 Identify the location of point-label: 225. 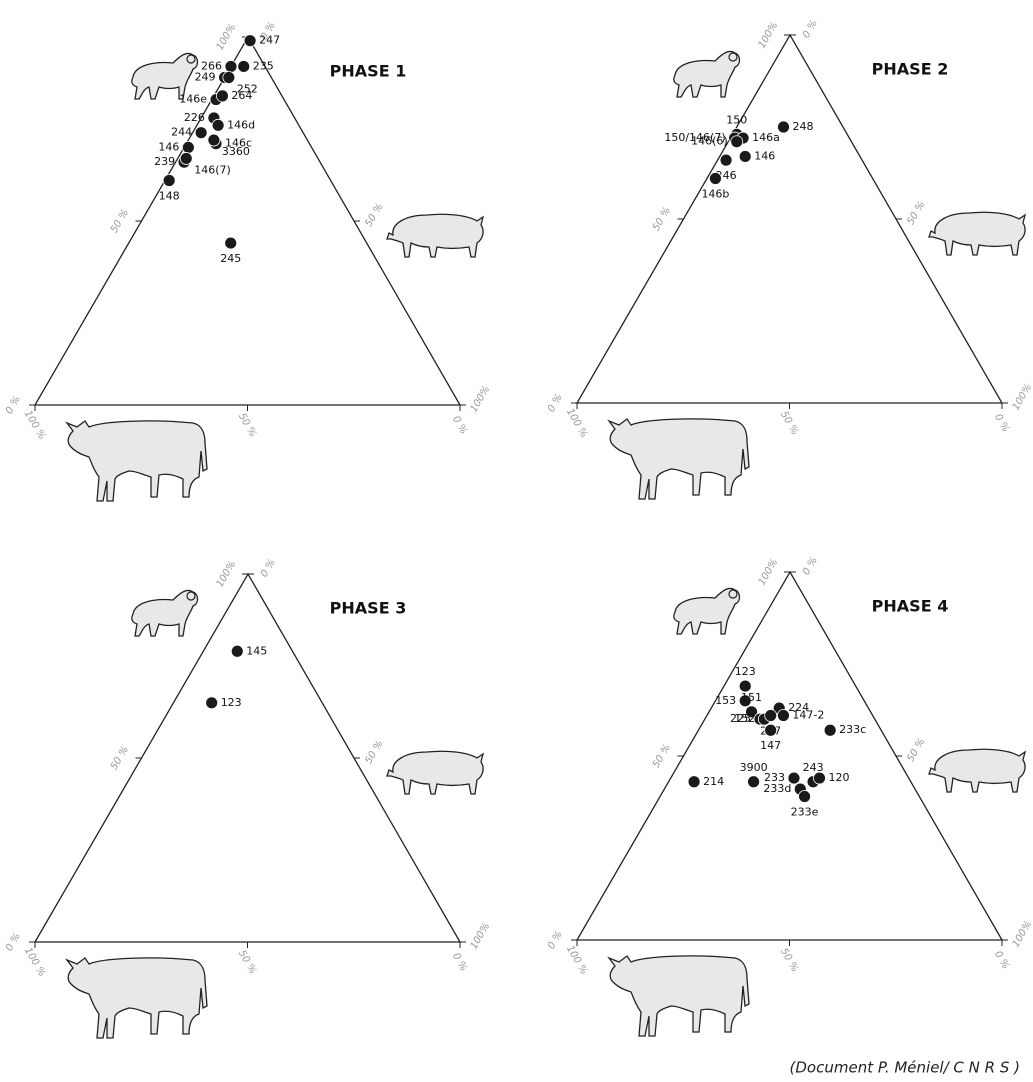
(740, 718).